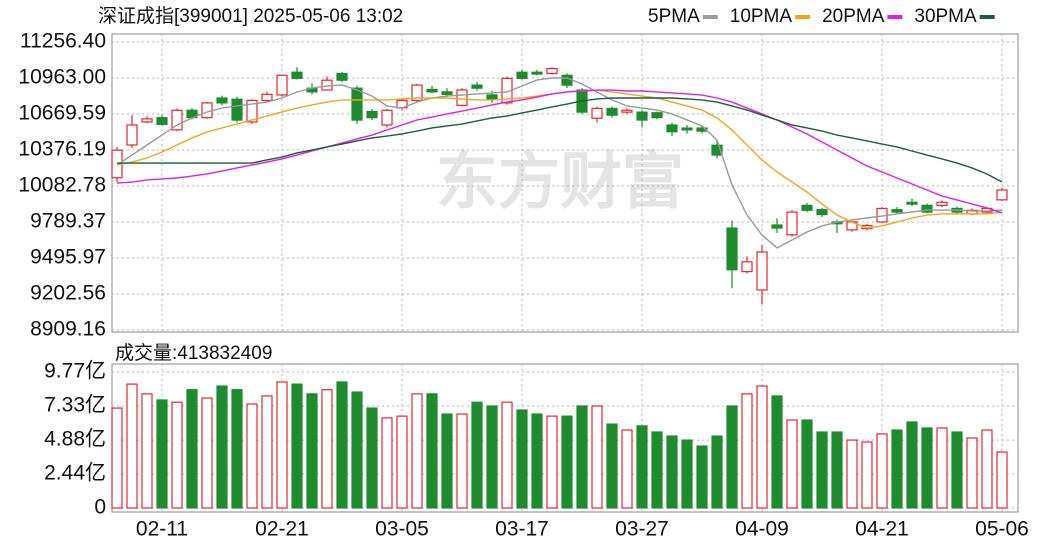  Describe the element at coordinates (882, 529) in the screenshot. I see `x-tick-label: 04-21` at that location.